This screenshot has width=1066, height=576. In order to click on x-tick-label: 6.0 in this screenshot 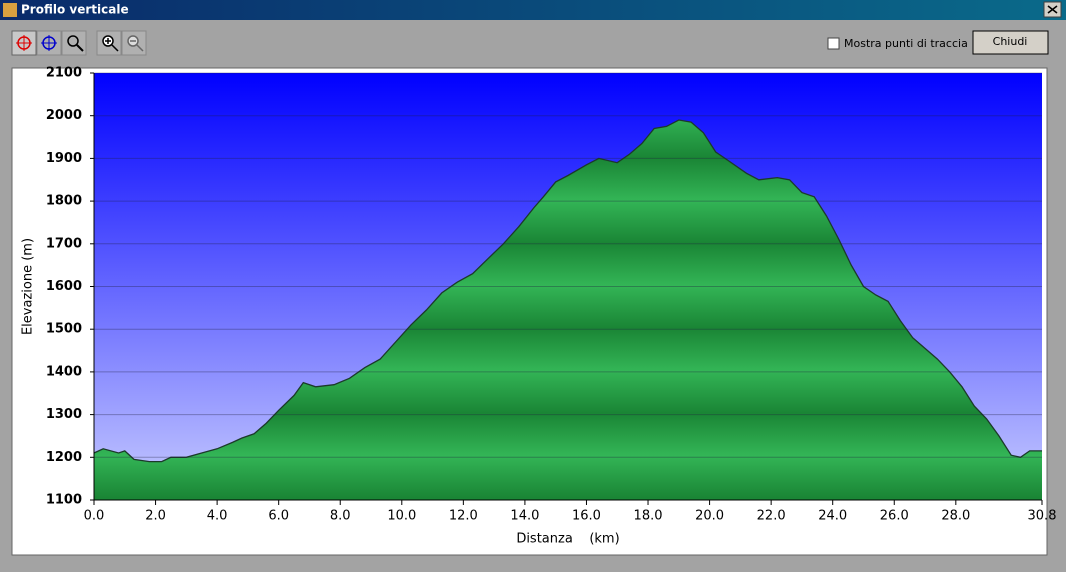, I will do `click(278, 516)`.